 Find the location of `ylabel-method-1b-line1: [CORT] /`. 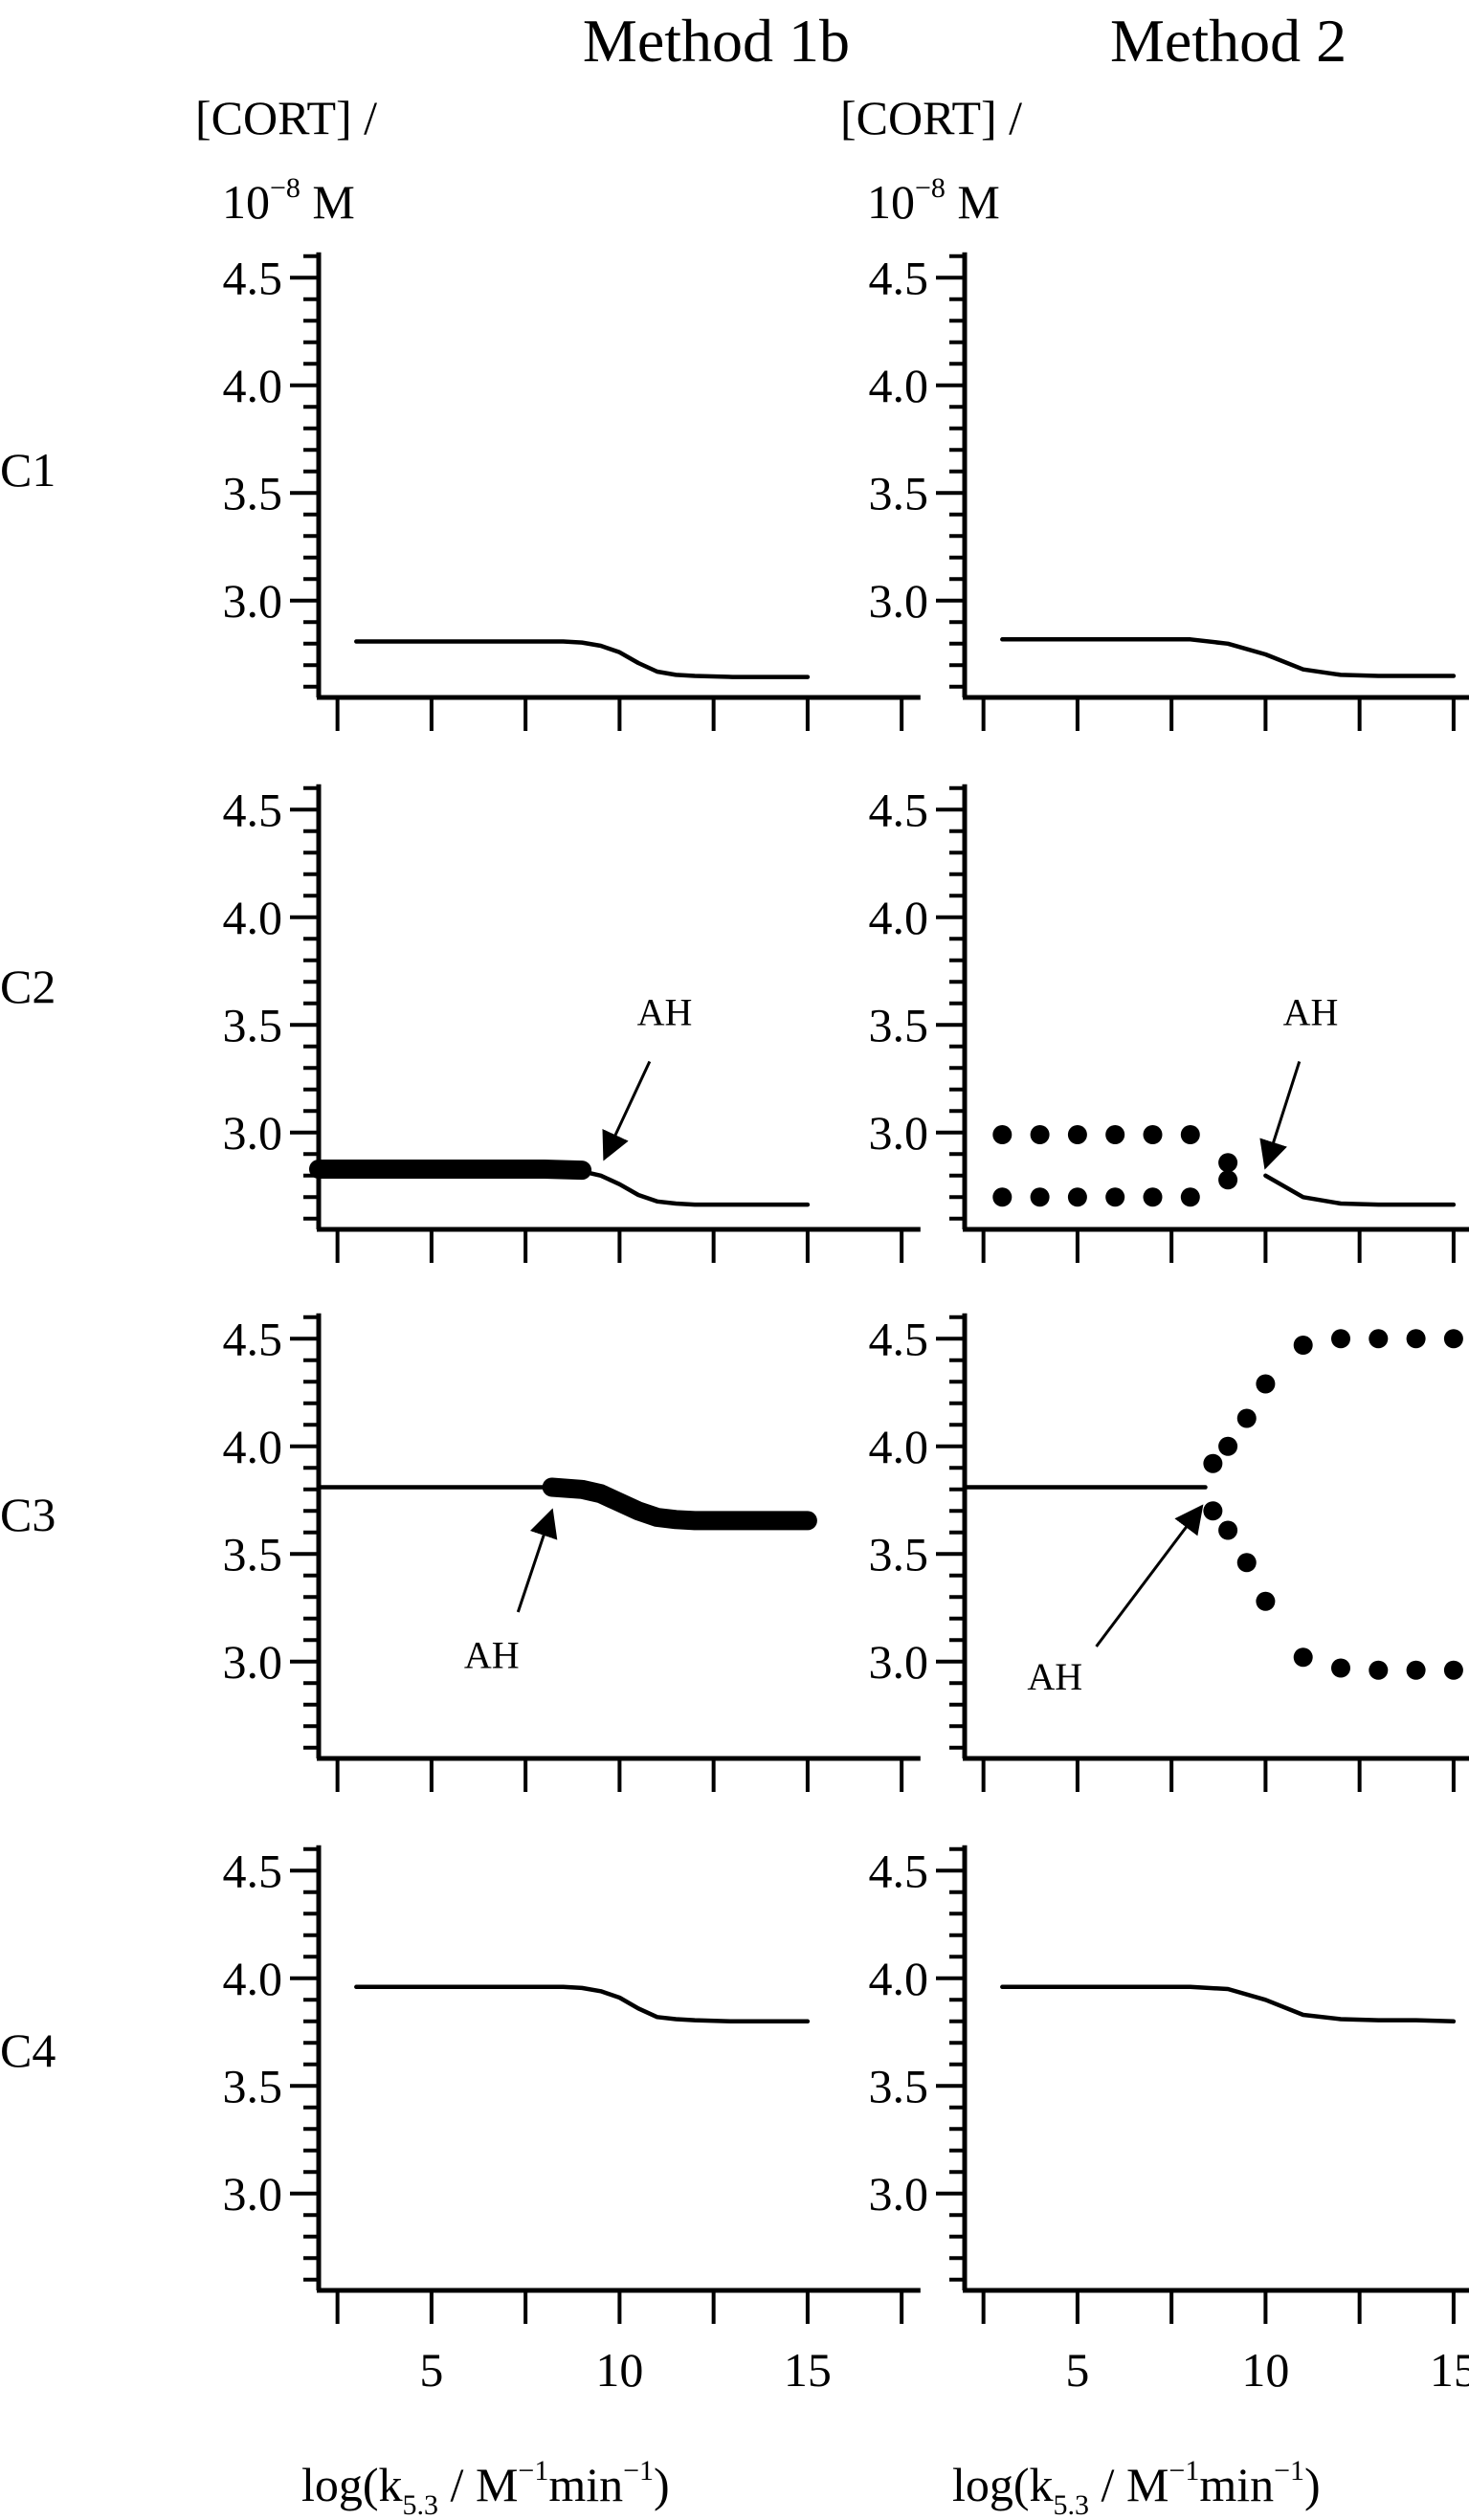

ylabel-method-1b-line1: [CORT] / is located at coordinates (286, 118).